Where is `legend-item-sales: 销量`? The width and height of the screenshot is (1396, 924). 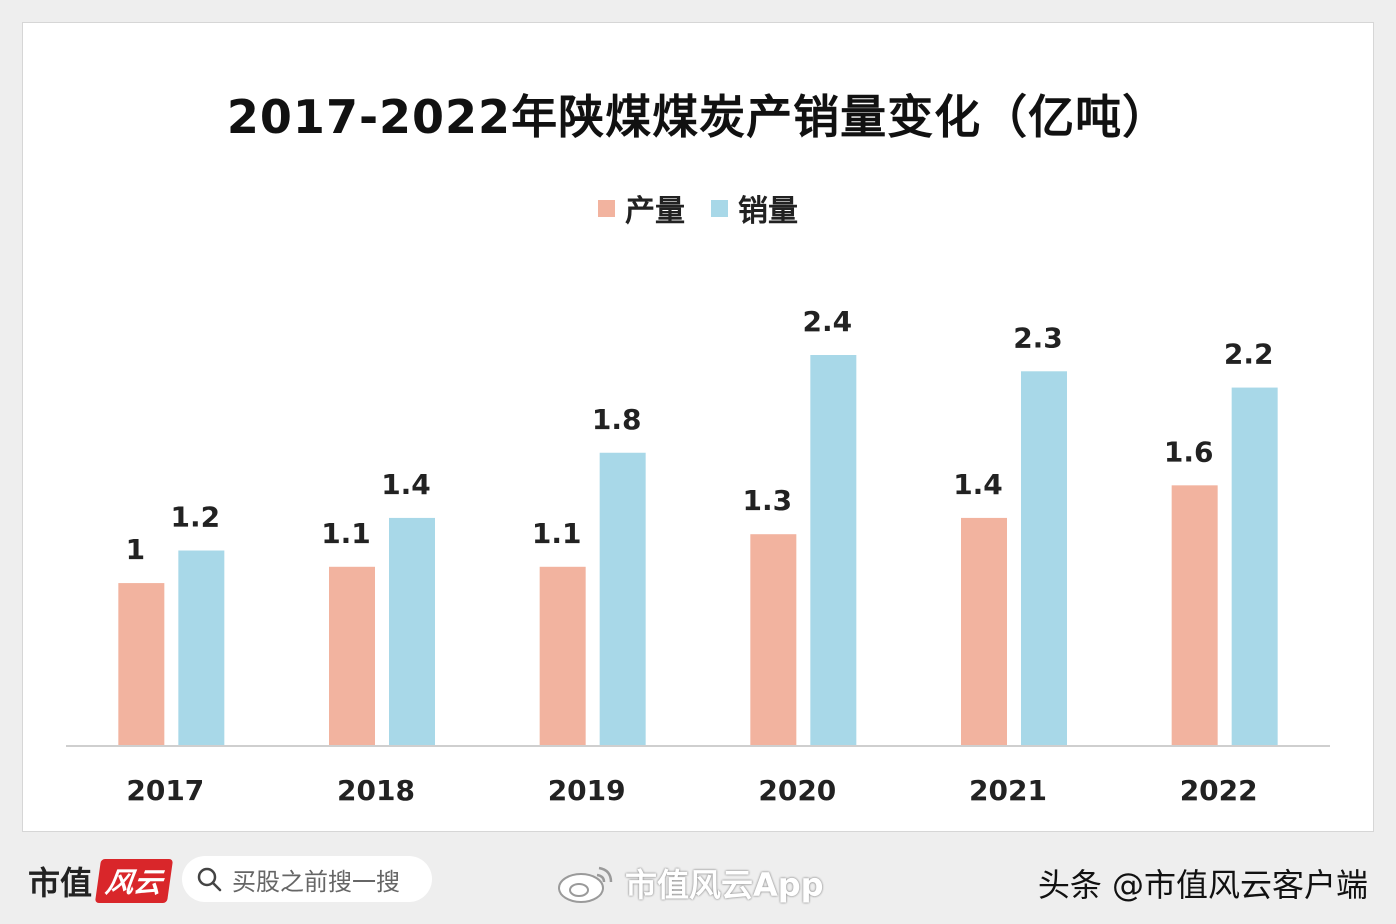 legend-item-sales: 销量 is located at coordinates (754, 208).